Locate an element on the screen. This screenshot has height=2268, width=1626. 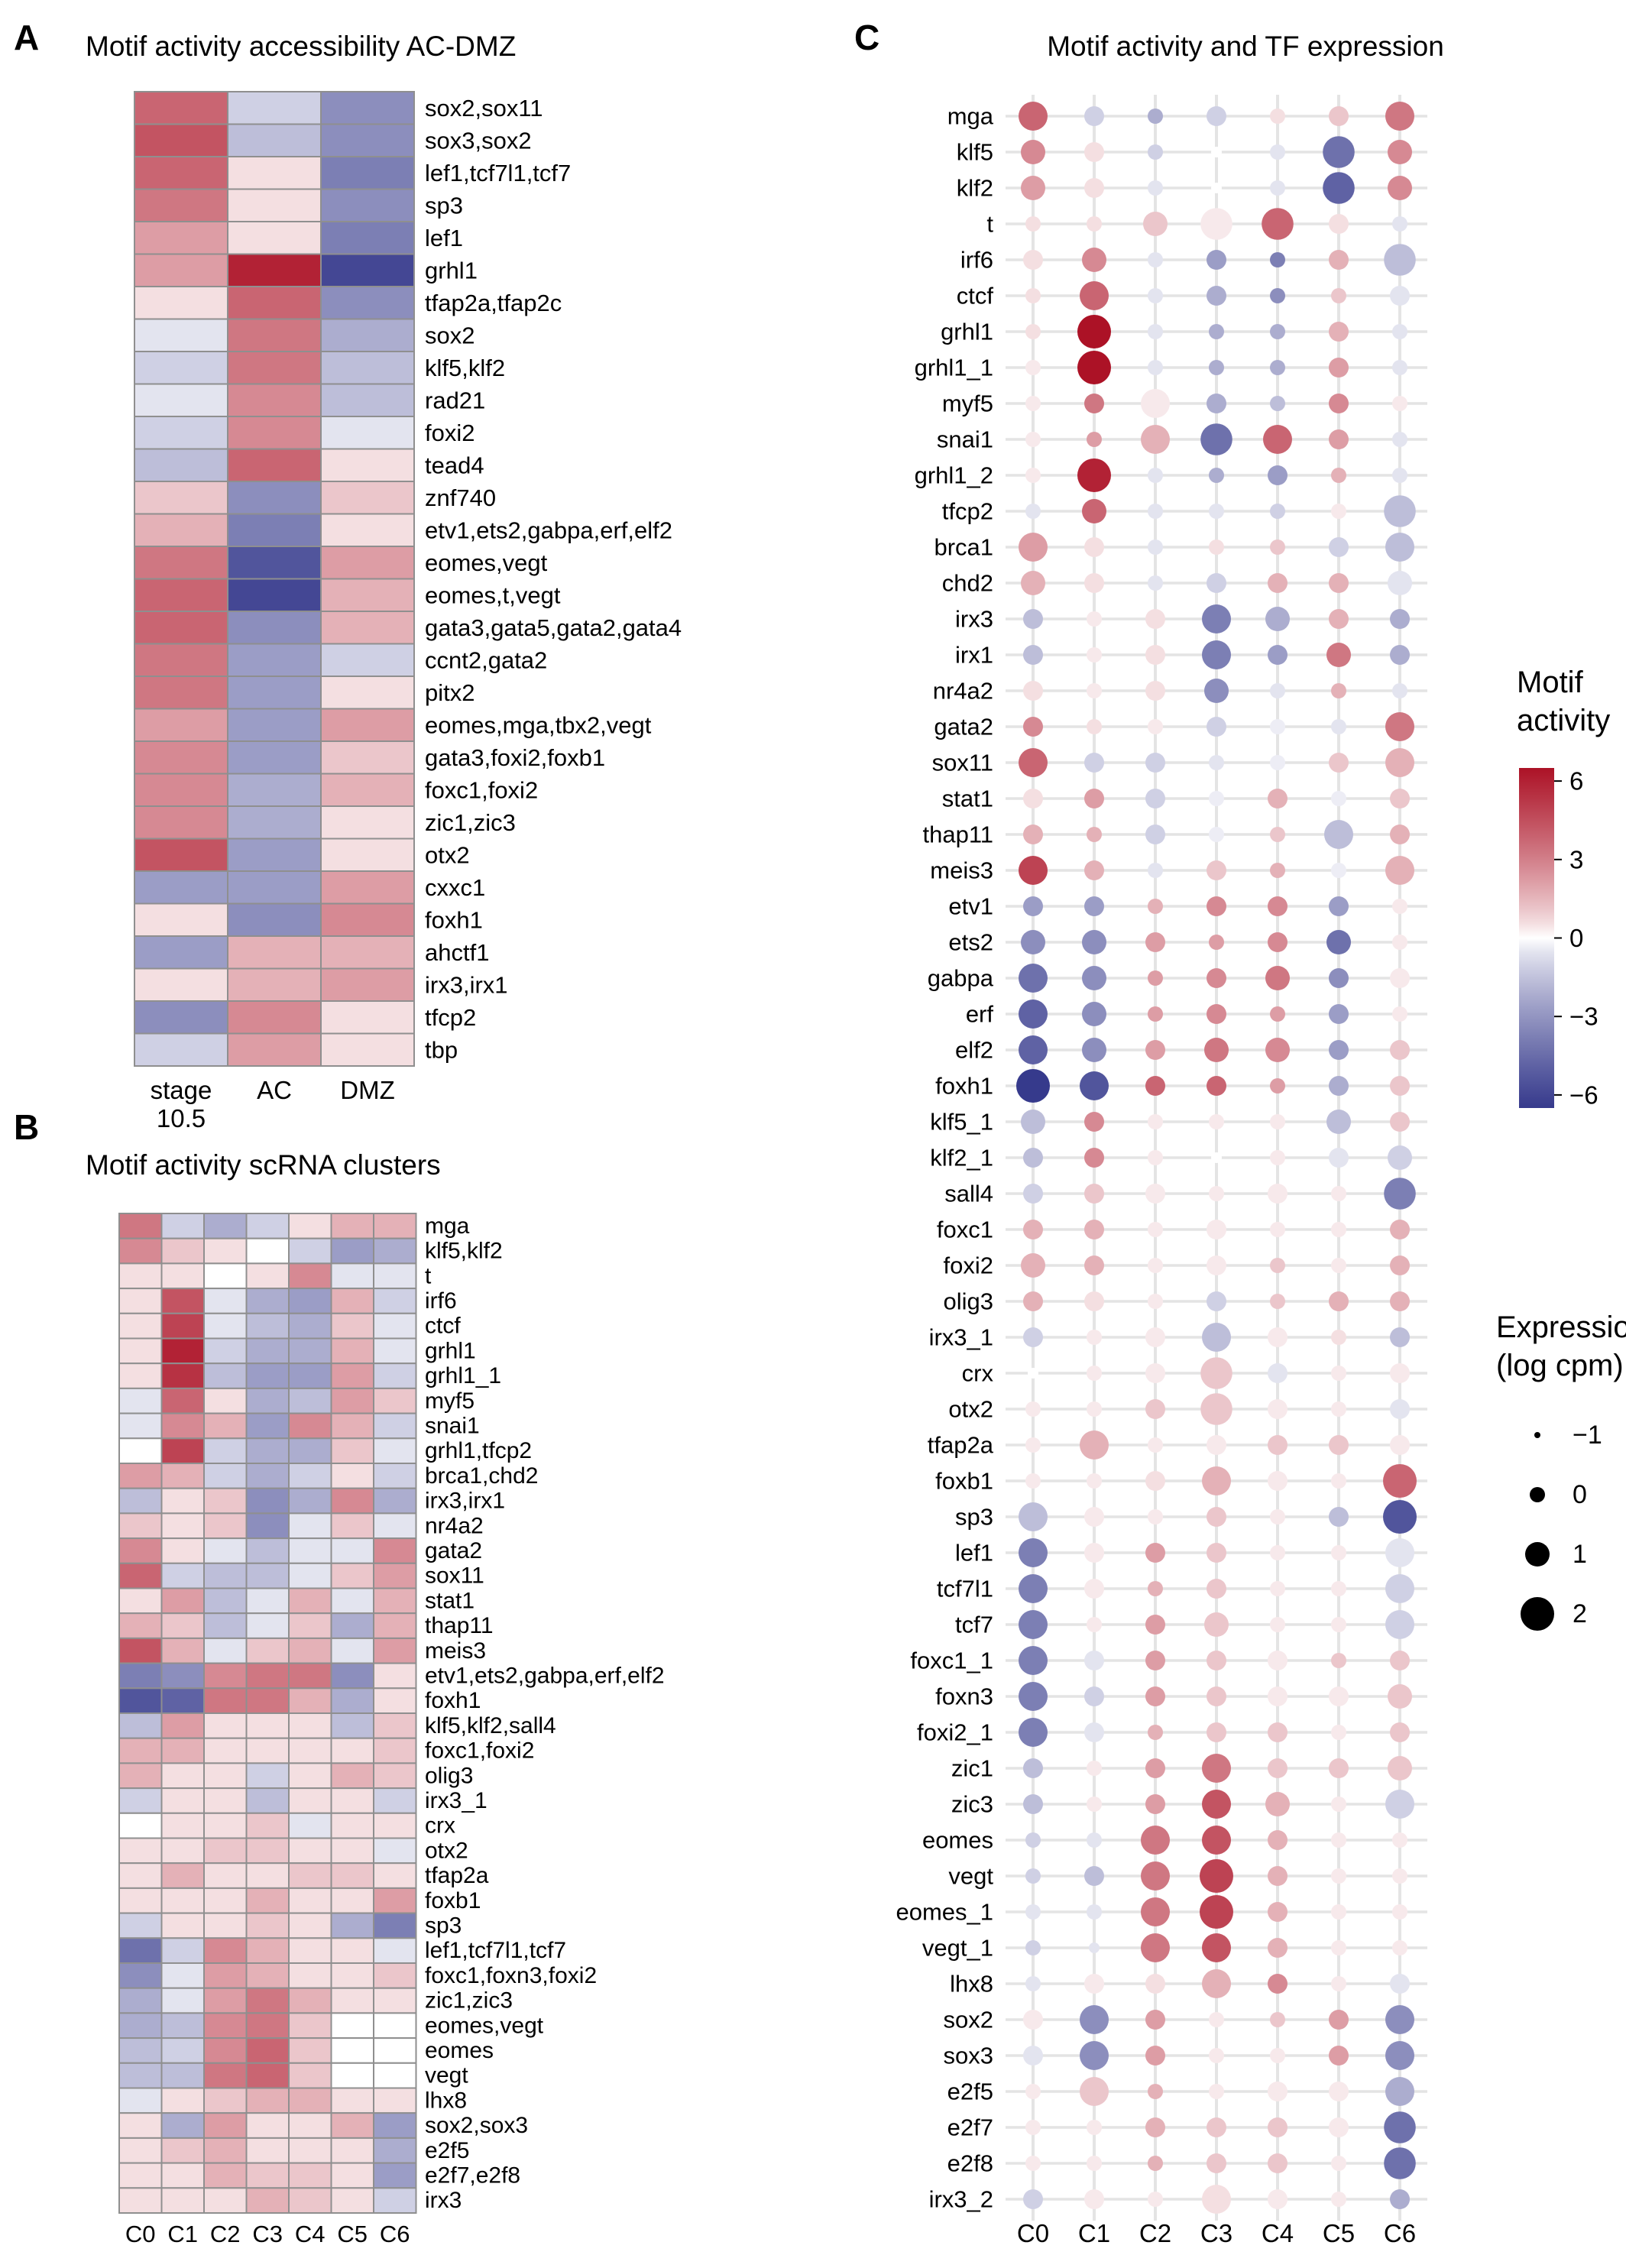
heatmap-row-label: irx3,irx1 is located at coordinates (467, 984).